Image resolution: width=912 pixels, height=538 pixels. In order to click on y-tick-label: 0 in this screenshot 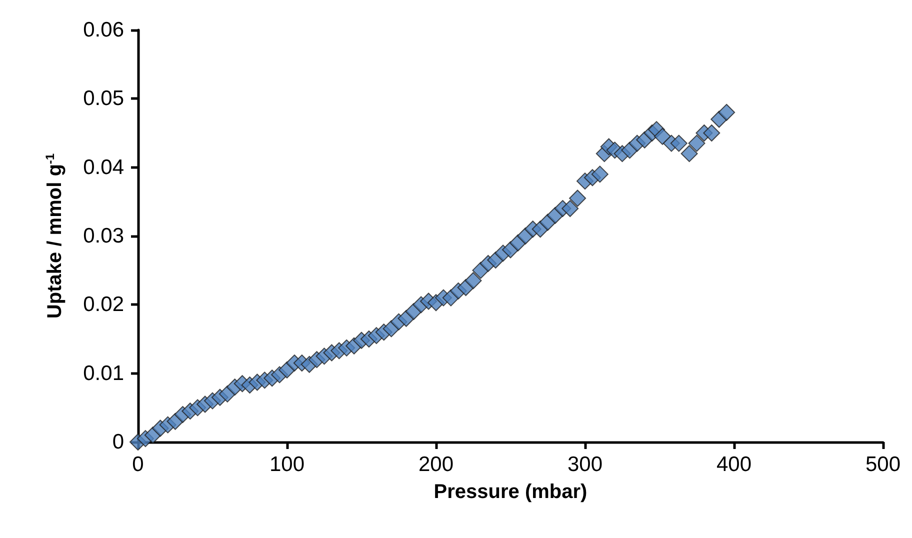, I will do `click(118, 442)`.